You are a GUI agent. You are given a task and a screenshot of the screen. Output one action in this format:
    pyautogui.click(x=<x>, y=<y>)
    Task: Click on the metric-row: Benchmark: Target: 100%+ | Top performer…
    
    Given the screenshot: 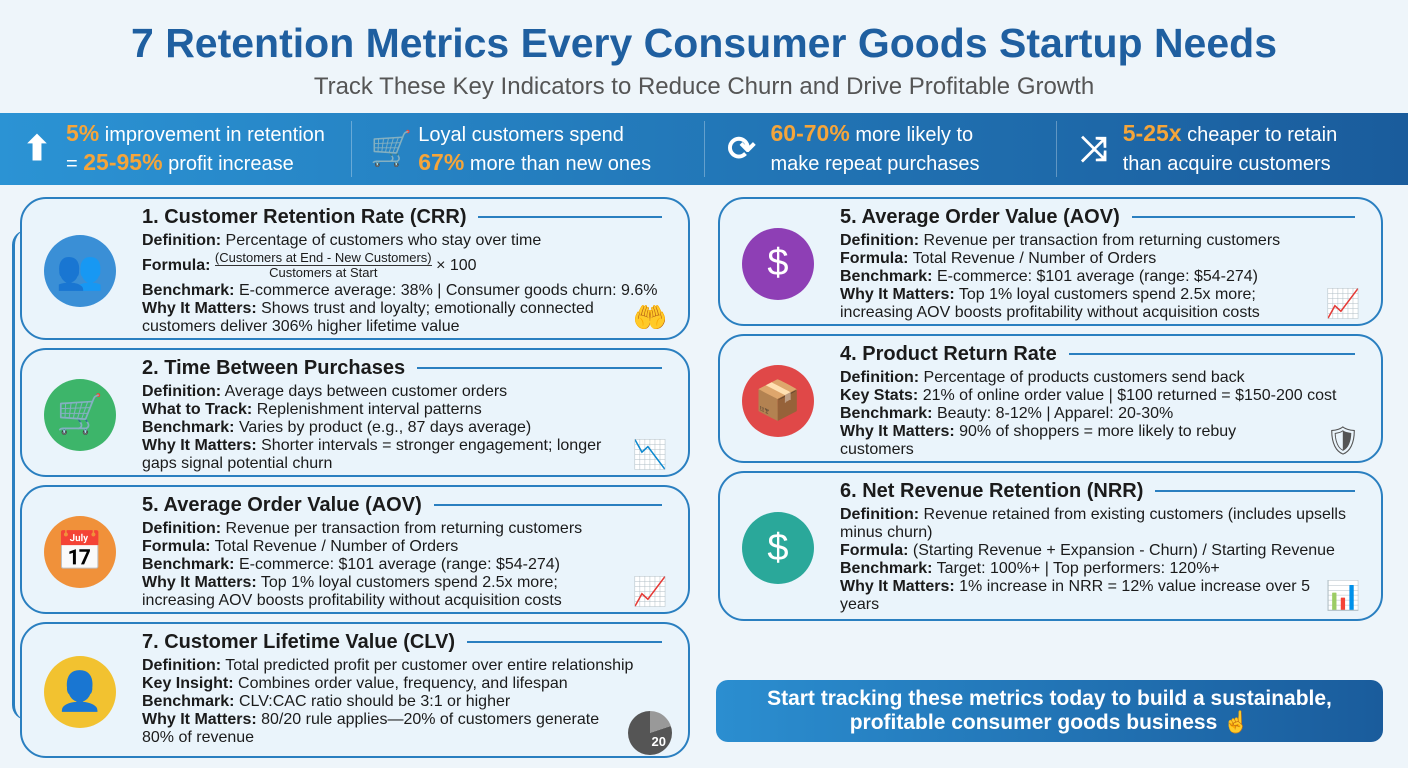 What is the action you would take?
    pyautogui.click(x=1102, y=569)
    